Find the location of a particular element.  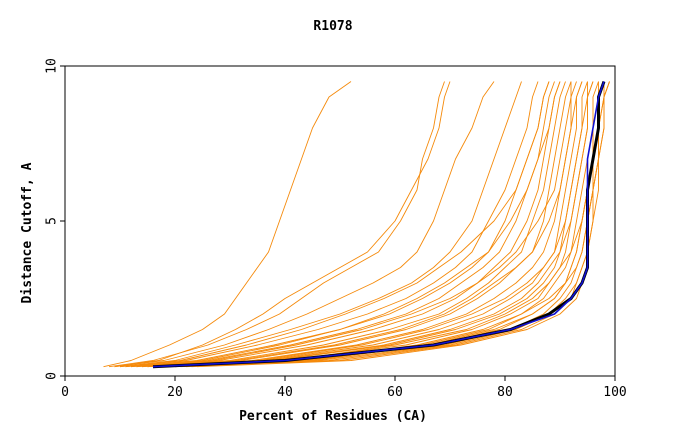

x-tick-label-80: 80 is located at coordinates (505, 392).